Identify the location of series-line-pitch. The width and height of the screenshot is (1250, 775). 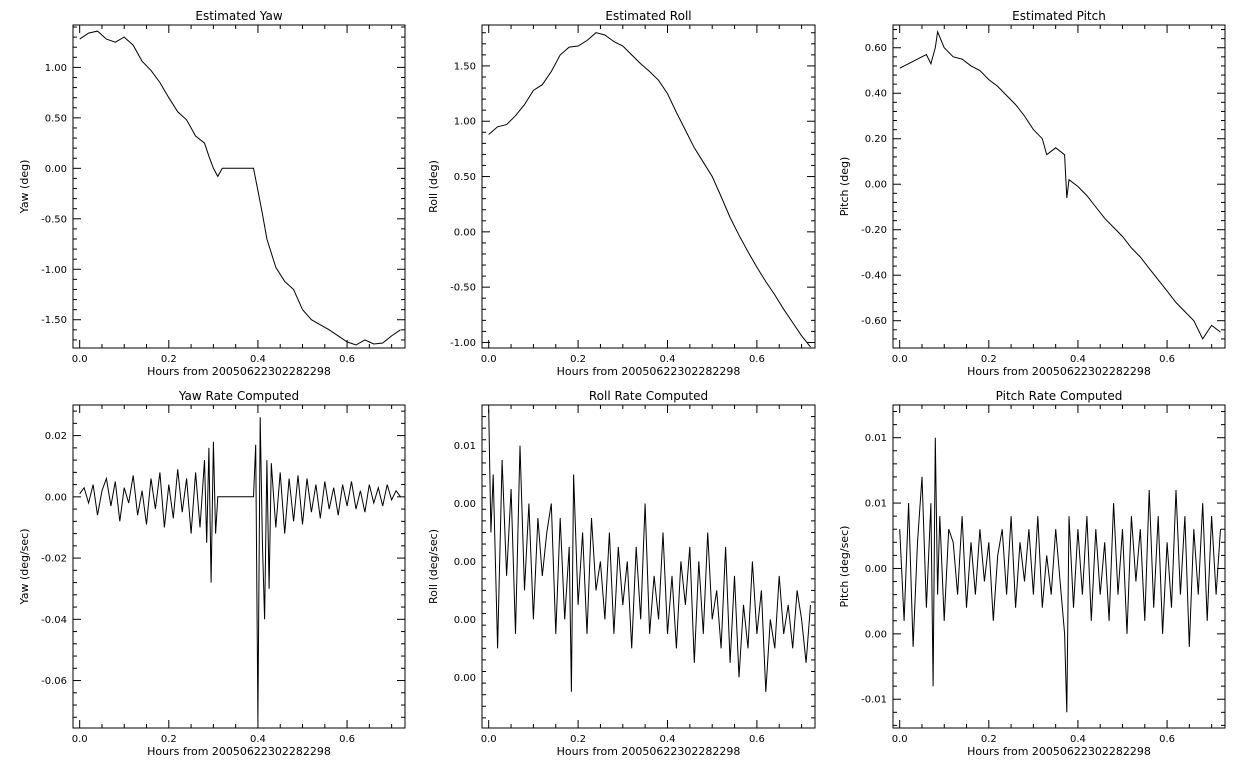
(1060, 184).